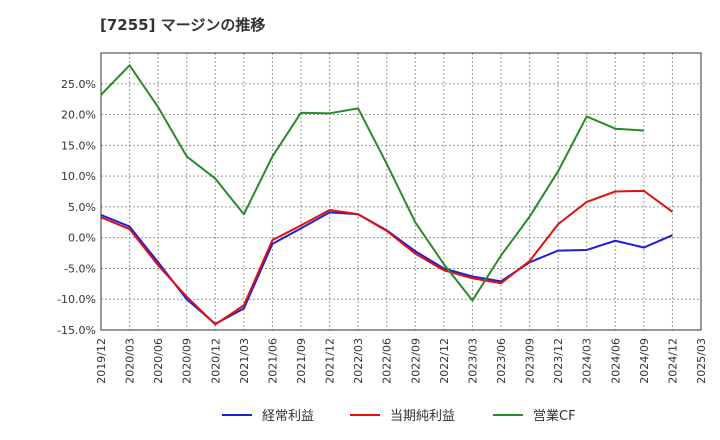 The height and width of the screenshot is (440, 720). What do you see at coordinates (422, 416) in the screenshot?
I see `legend-label: 当期純利益` at bounding box center [422, 416].